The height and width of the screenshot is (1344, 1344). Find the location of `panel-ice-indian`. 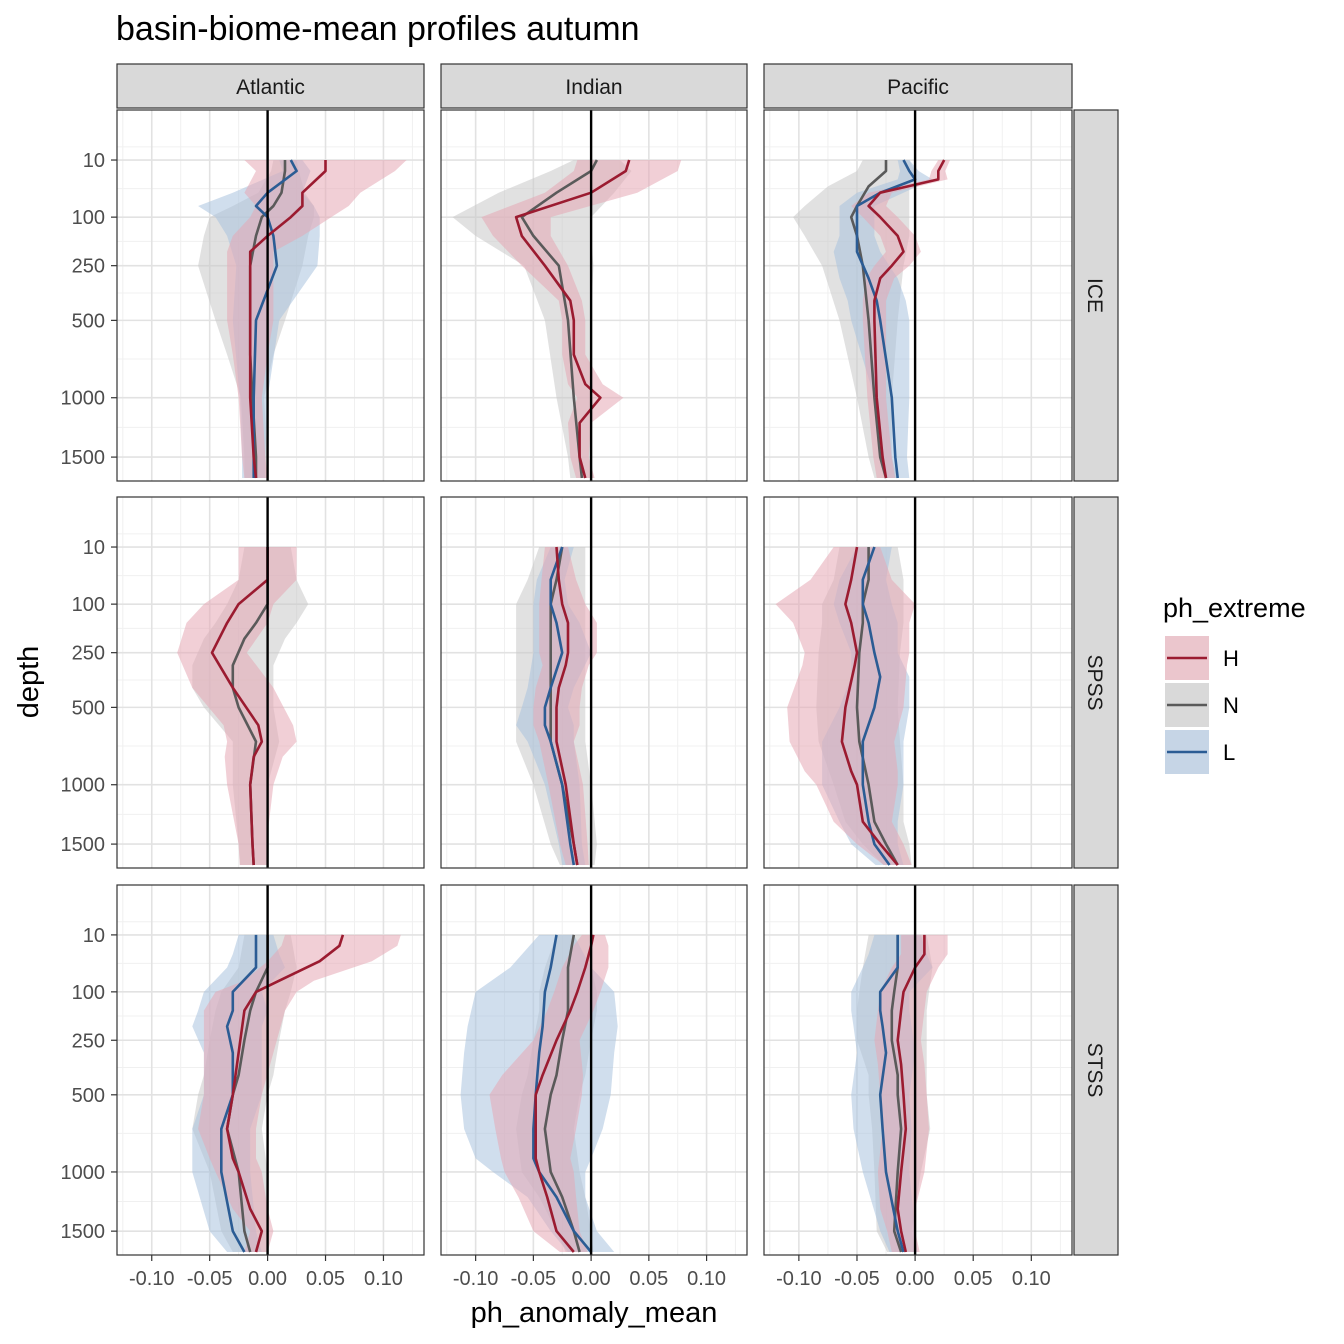

panel-ice-indian is located at coordinates (594, 295).